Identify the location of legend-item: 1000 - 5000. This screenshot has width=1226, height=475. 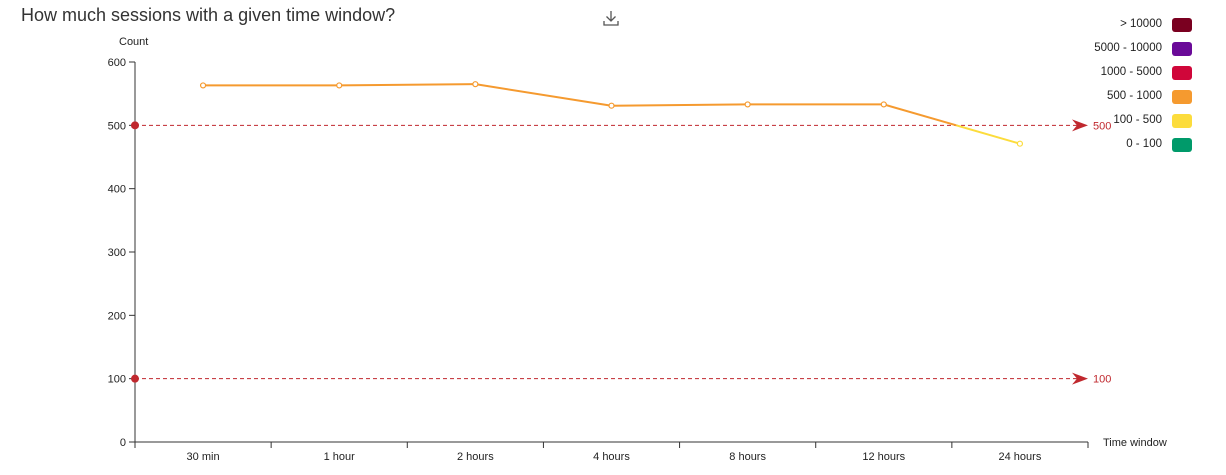
(1136, 73).